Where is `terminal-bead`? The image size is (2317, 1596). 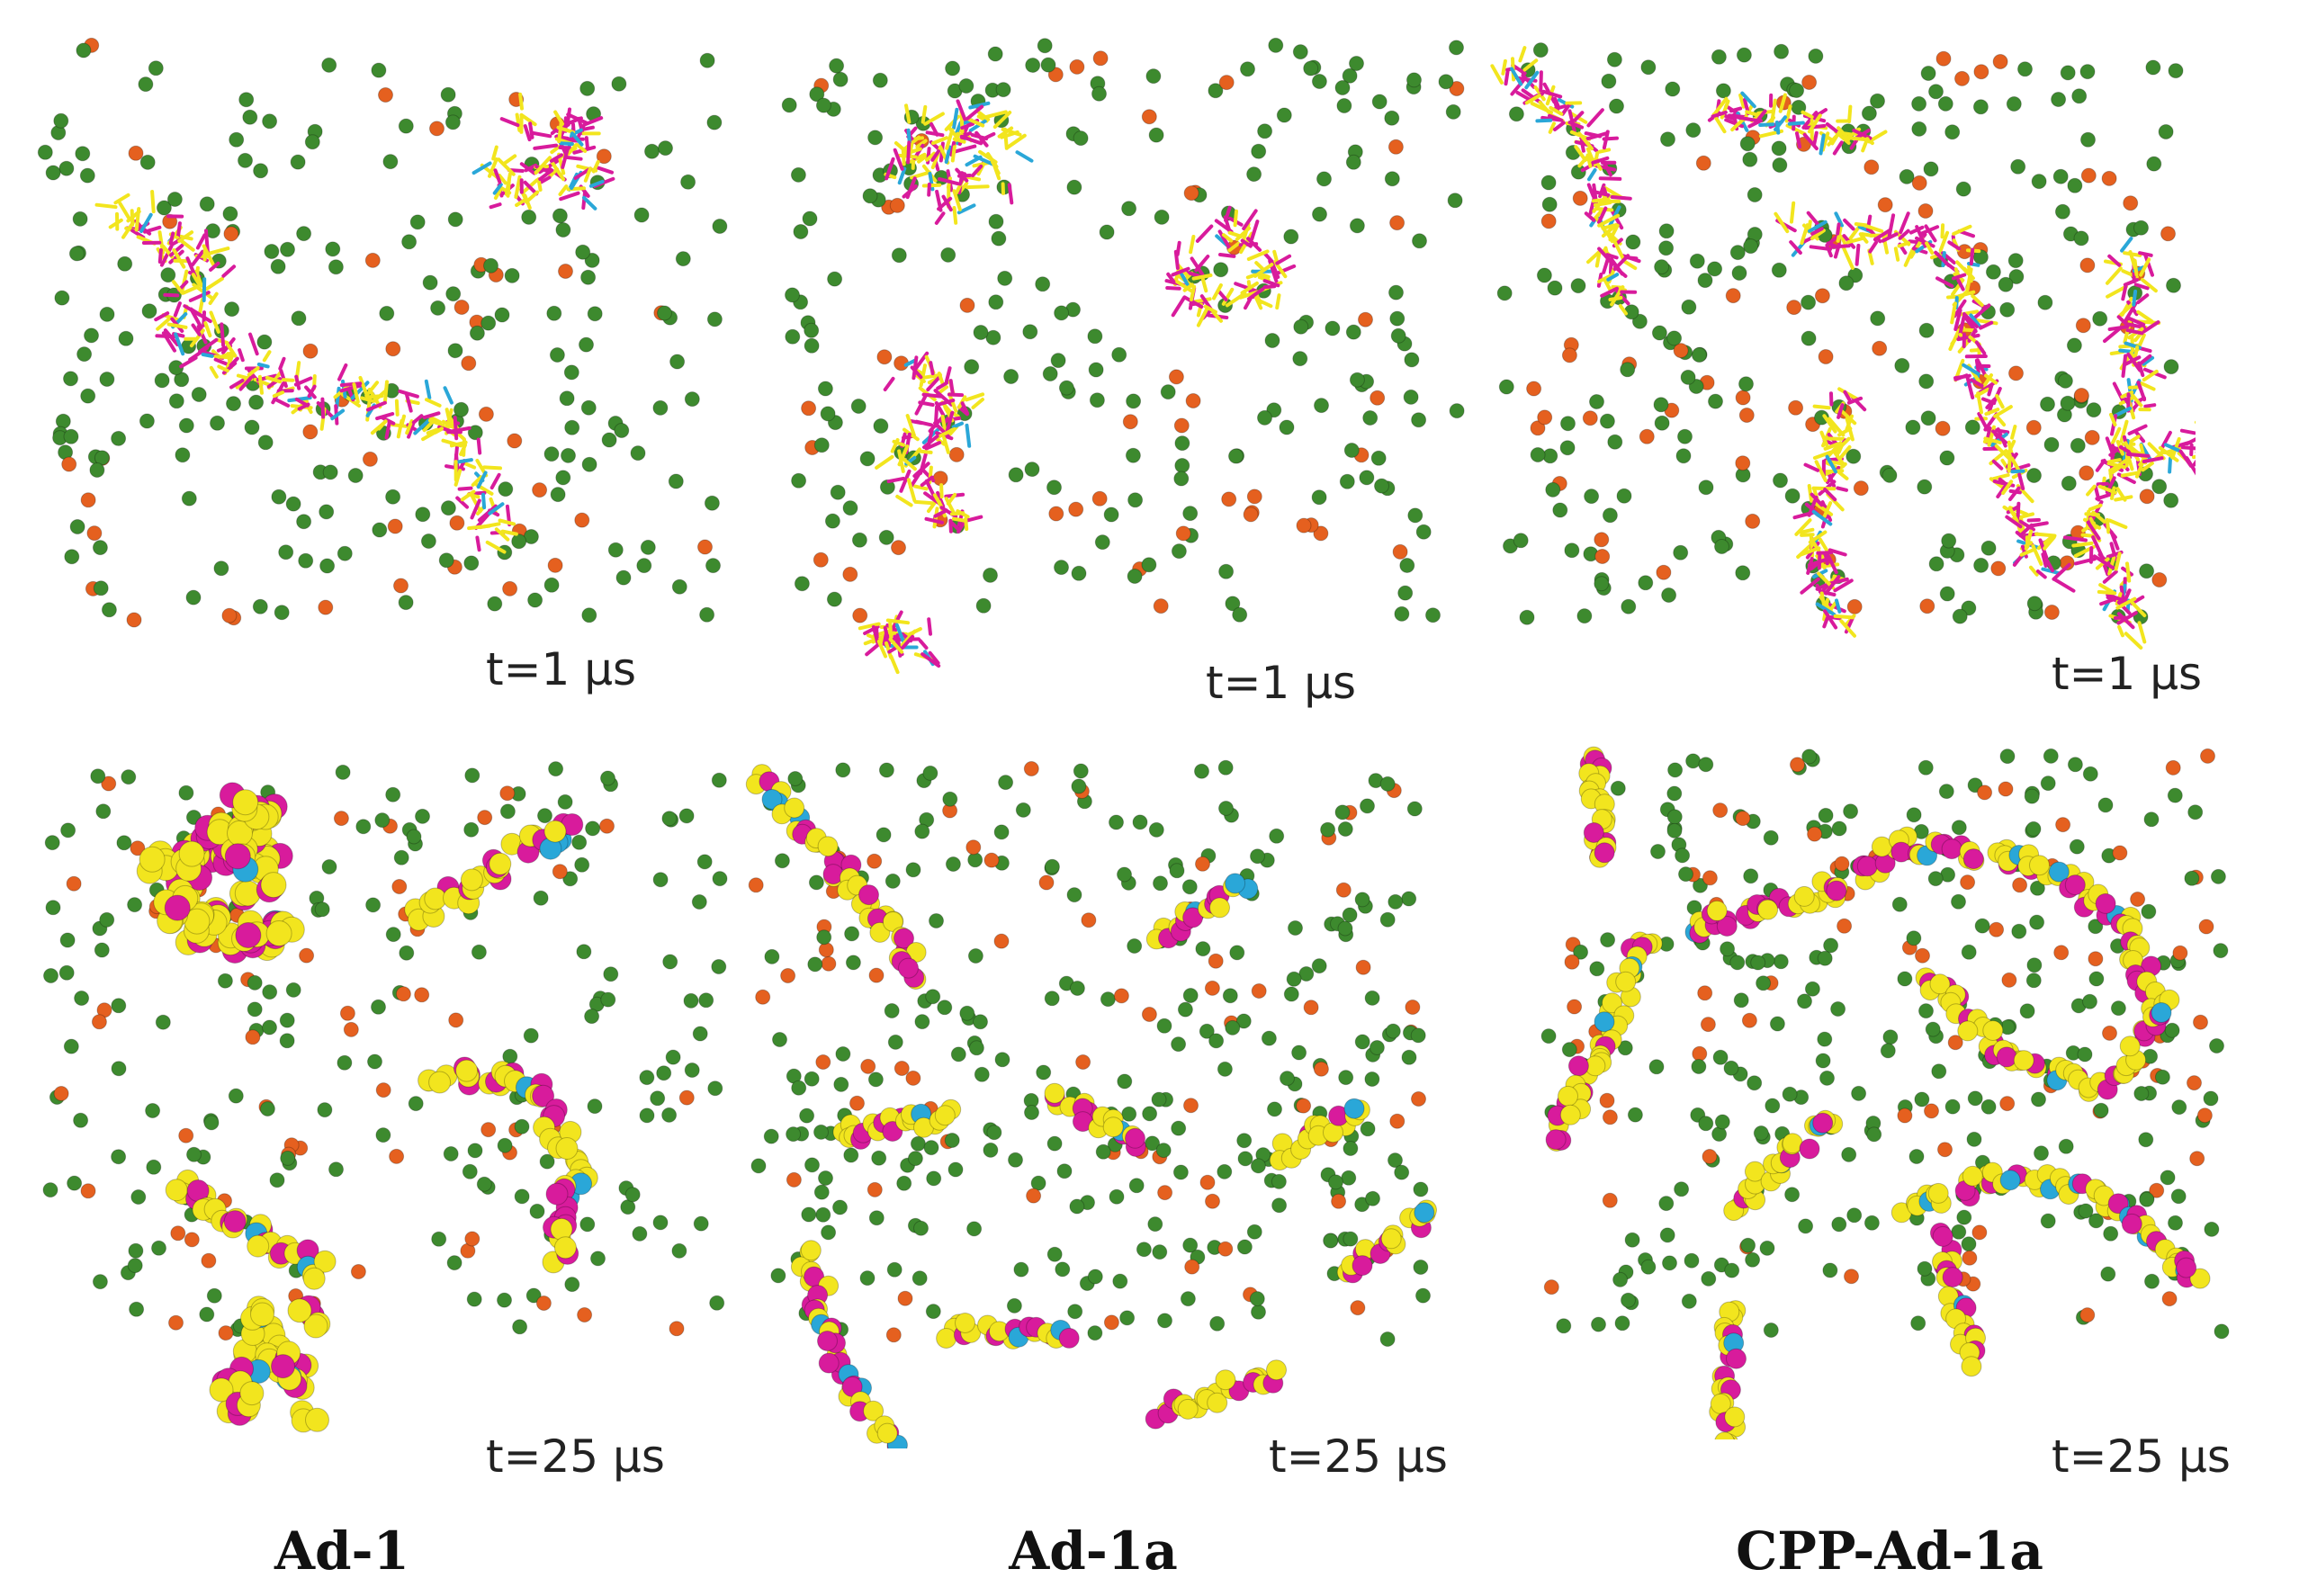
terminal-bead is located at coordinates (2059, 872).